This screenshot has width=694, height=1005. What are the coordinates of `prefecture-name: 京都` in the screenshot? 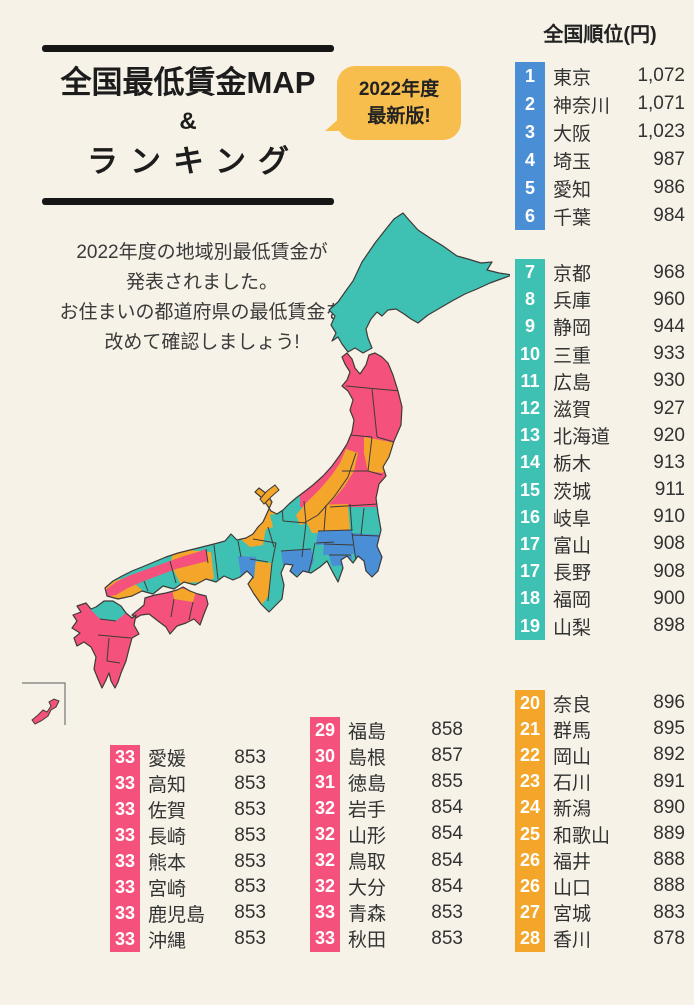 It's located at (572, 275).